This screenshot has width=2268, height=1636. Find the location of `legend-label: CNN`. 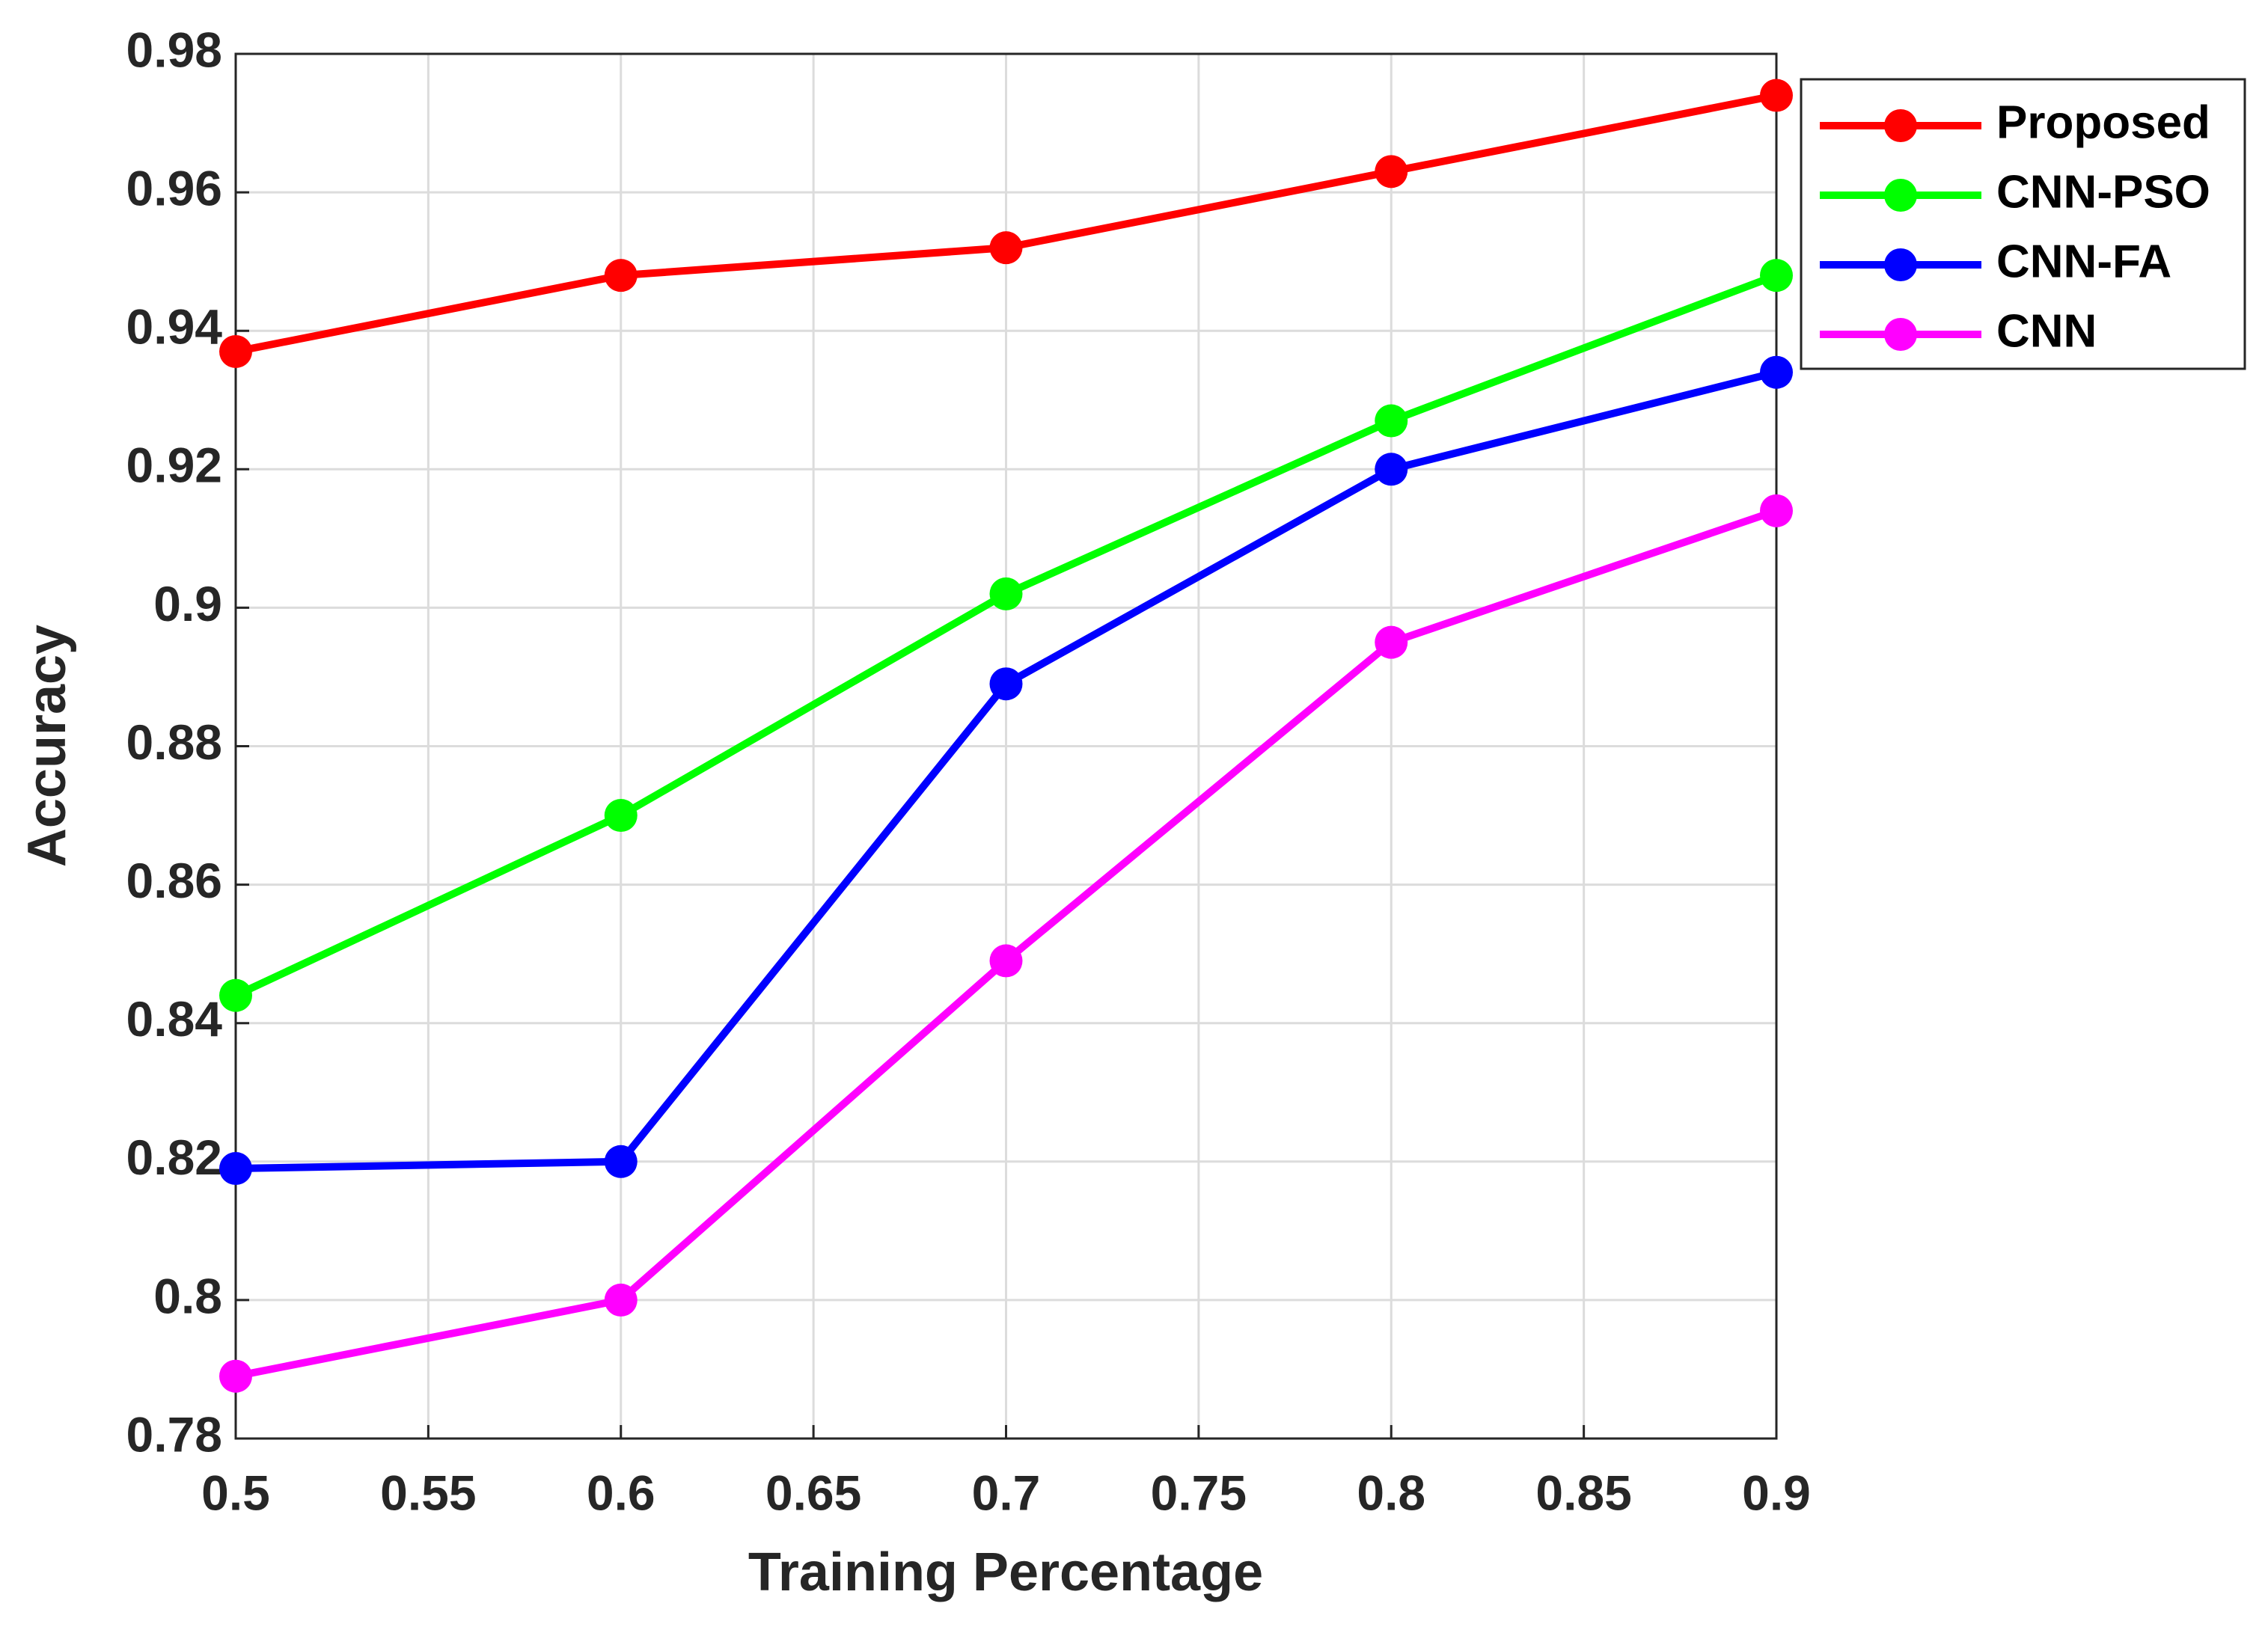

legend-label: CNN is located at coordinates (2046, 331).